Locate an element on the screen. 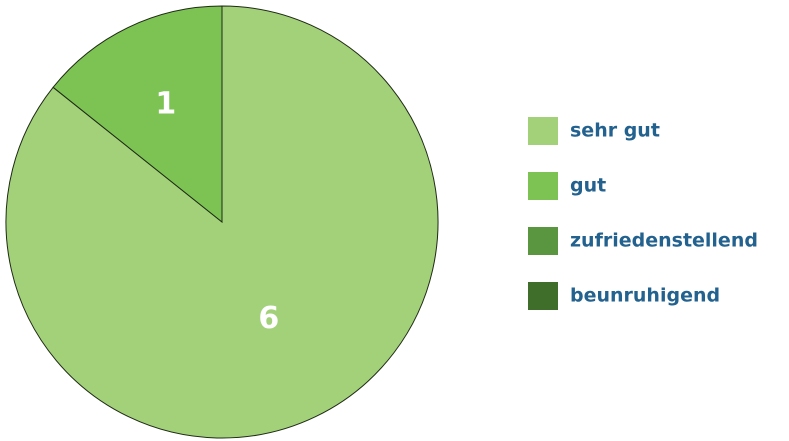 The width and height of the screenshot is (789, 441). legend-label: beunruhigend is located at coordinates (645, 296).